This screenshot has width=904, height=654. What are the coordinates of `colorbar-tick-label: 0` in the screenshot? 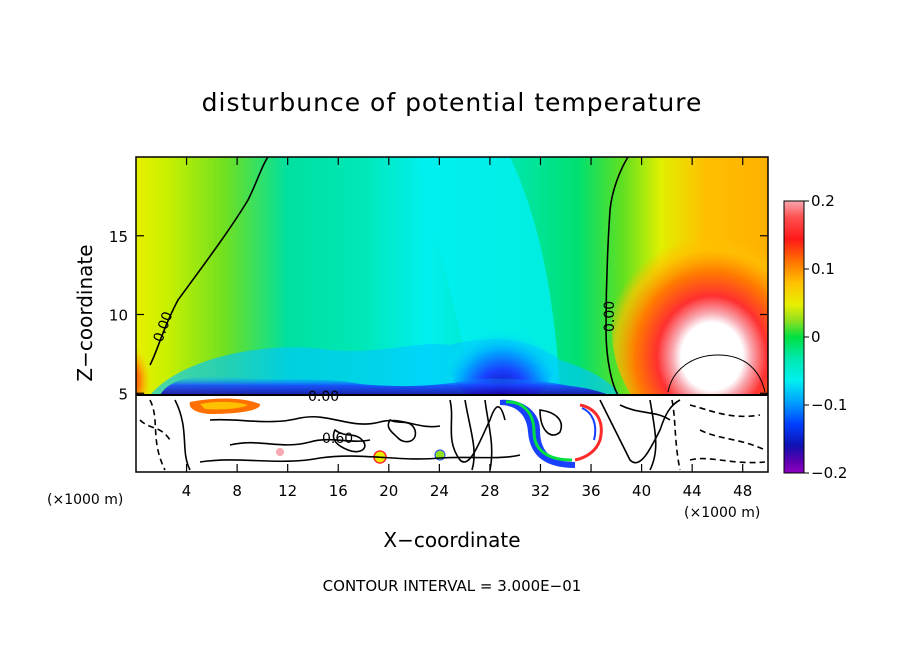 It's located at (816, 337).